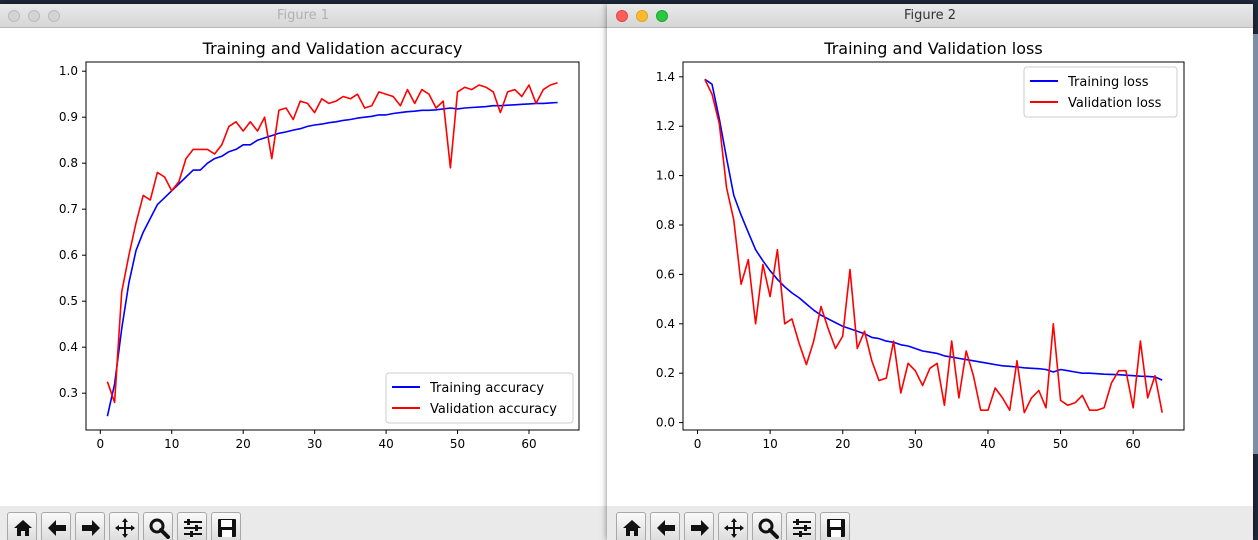 The width and height of the screenshot is (1258, 540). What do you see at coordinates (493, 409) in the screenshot?
I see `legend-label: Validation accuracy` at bounding box center [493, 409].